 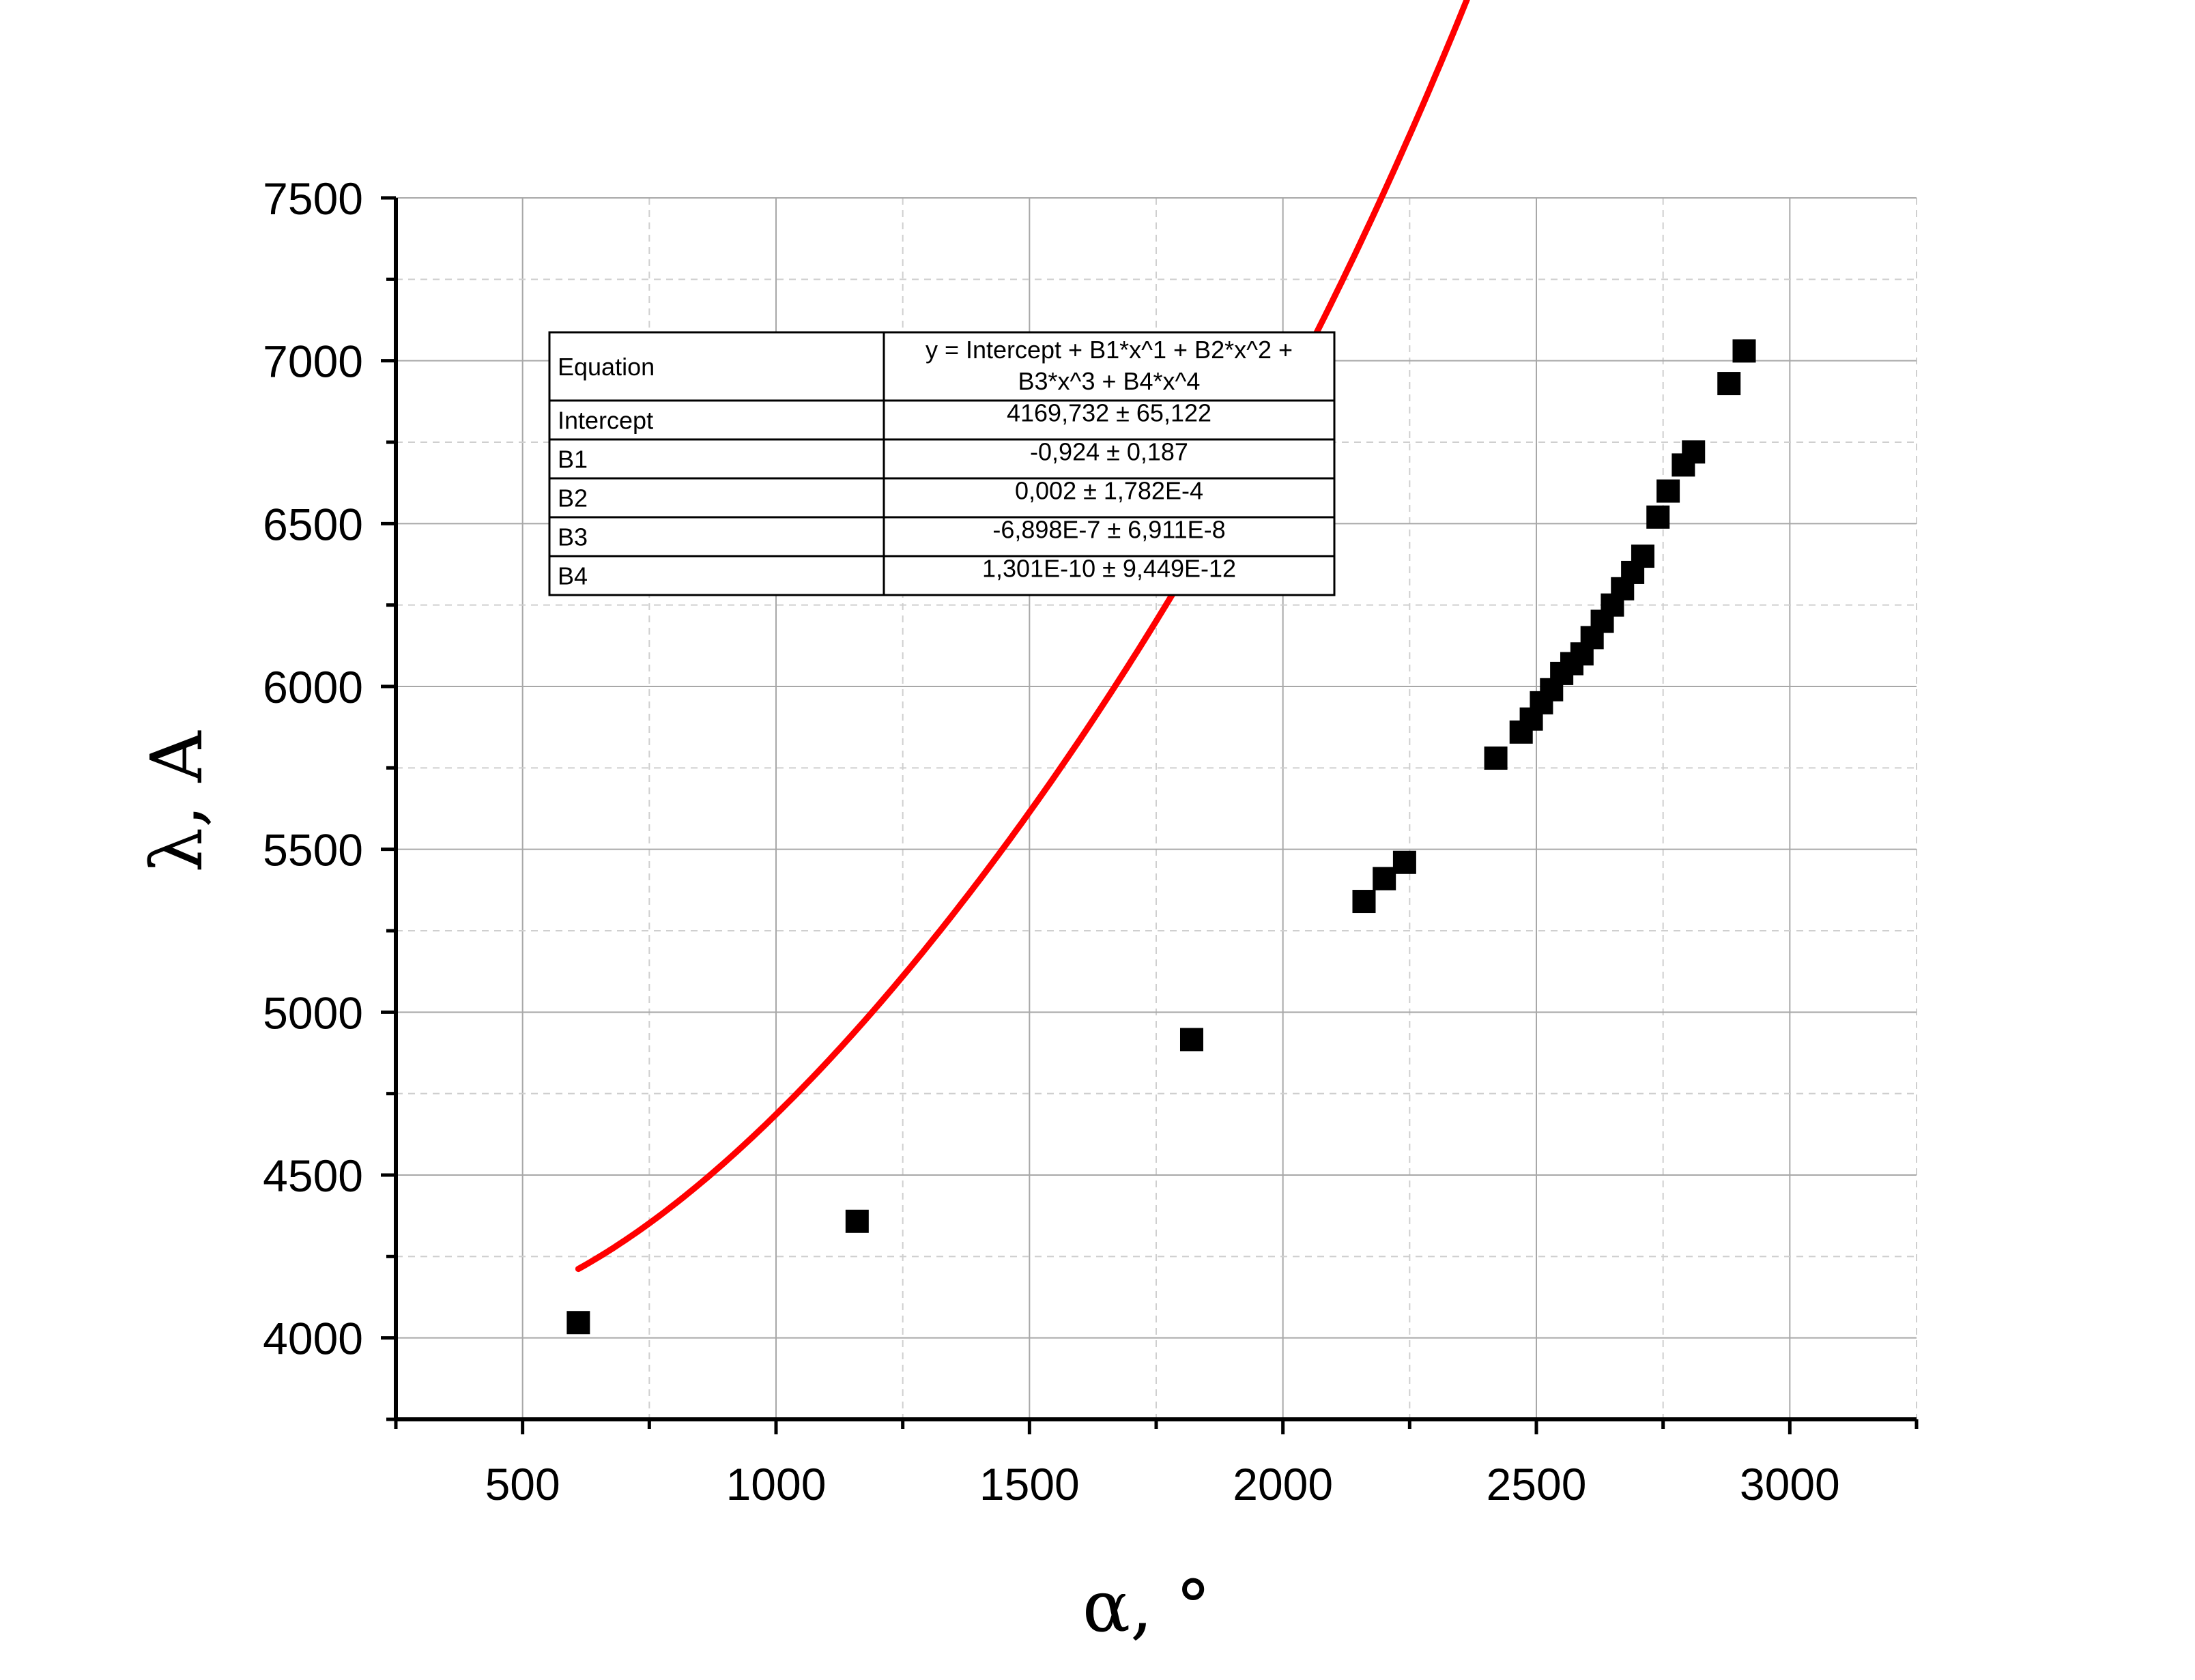 I want to click on x-tick-label: 2000, so click(x=1283, y=1484).